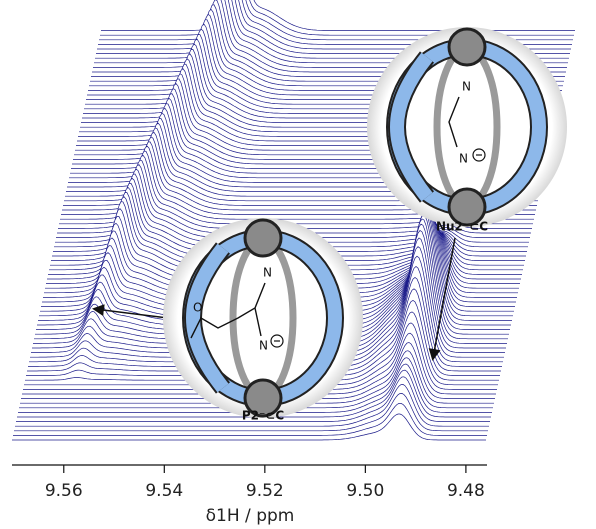 This screenshot has width=596, height=529. I want to click on x-tick-label: 9.48, so click(466, 491).